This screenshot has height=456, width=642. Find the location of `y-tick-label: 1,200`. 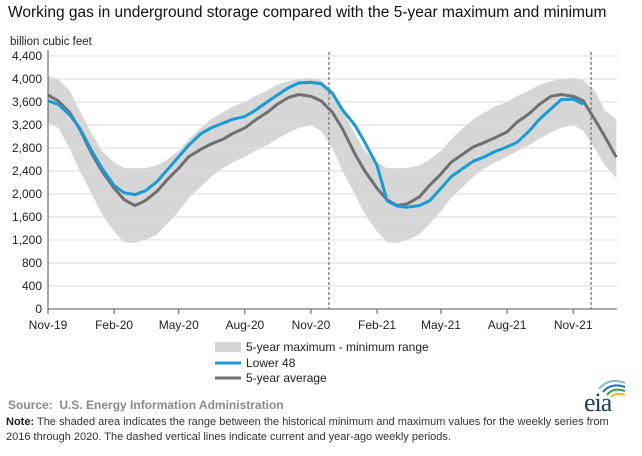

y-tick-label: 1,200 is located at coordinates (27, 240).